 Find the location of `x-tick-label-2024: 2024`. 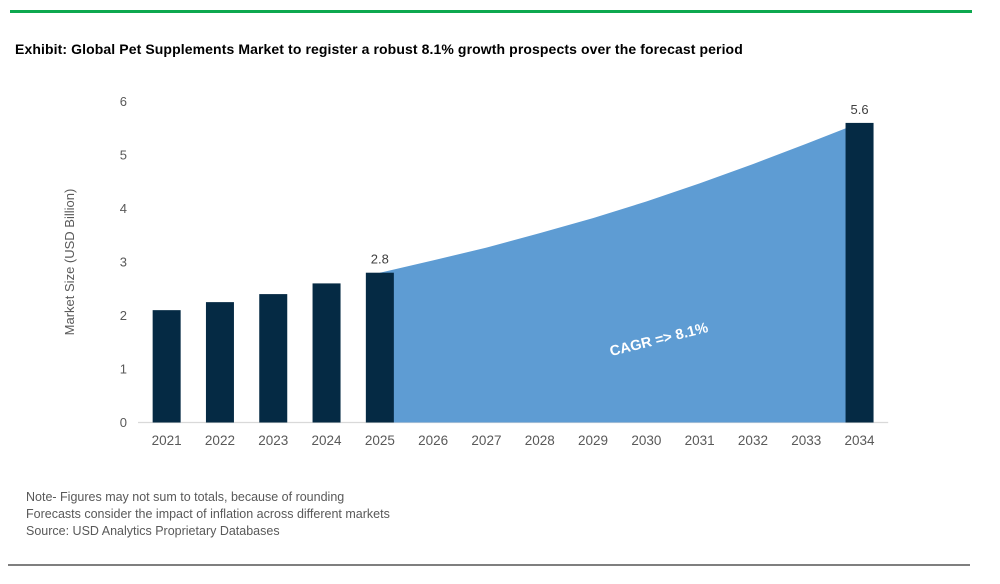

x-tick-label-2024: 2024 is located at coordinates (327, 440).